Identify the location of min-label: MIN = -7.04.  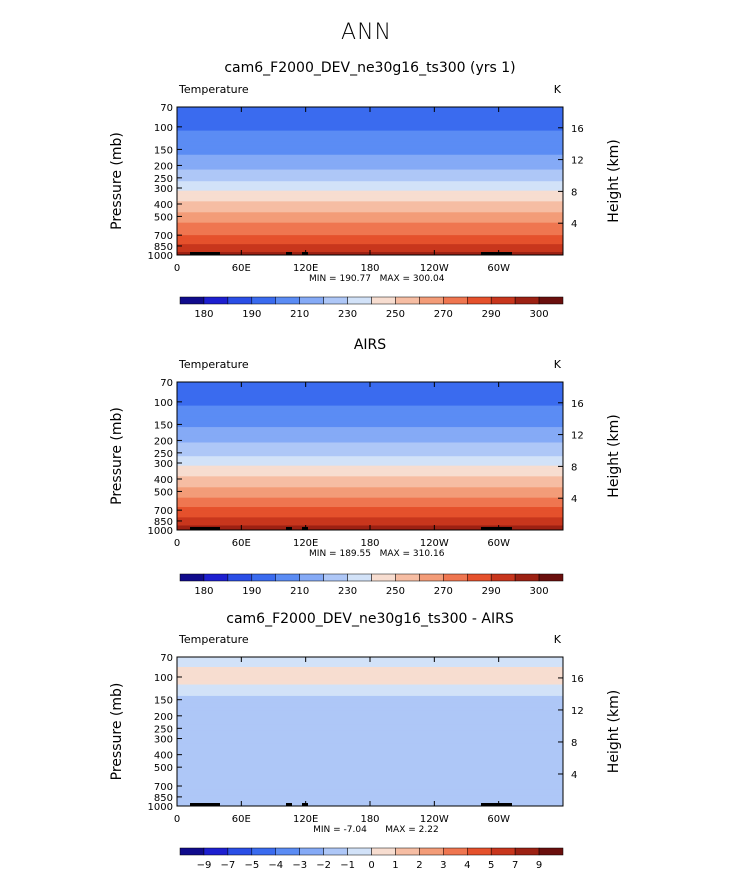
(340, 830).